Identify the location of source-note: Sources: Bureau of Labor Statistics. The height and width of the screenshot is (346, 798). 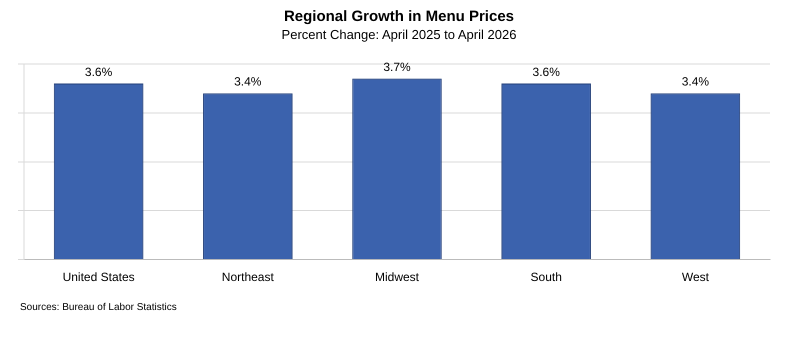
(99, 307).